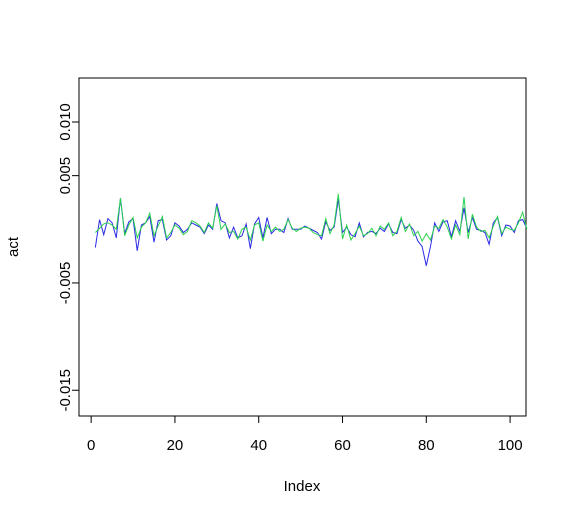 The height and width of the screenshot is (515, 566). What do you see at coordinates (342, 445) in the screenshot?
I see `x-tick-label: 60` at bounding box center [342, 445].